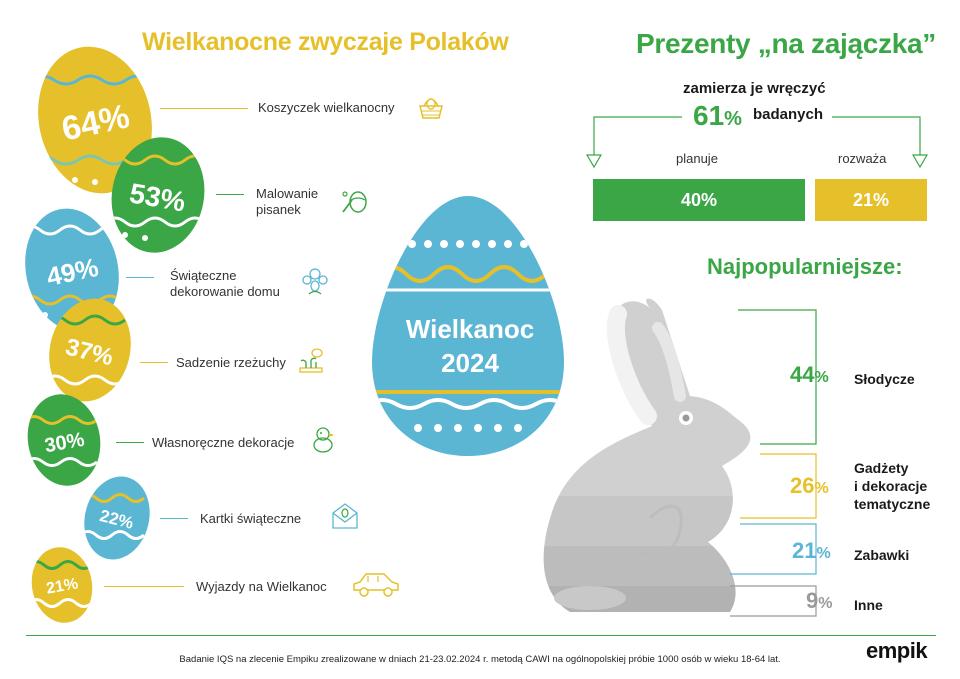 This screenshot has height=679, width=960. I want to click on popular-pct-sweets: 44%, so click(809, 375).